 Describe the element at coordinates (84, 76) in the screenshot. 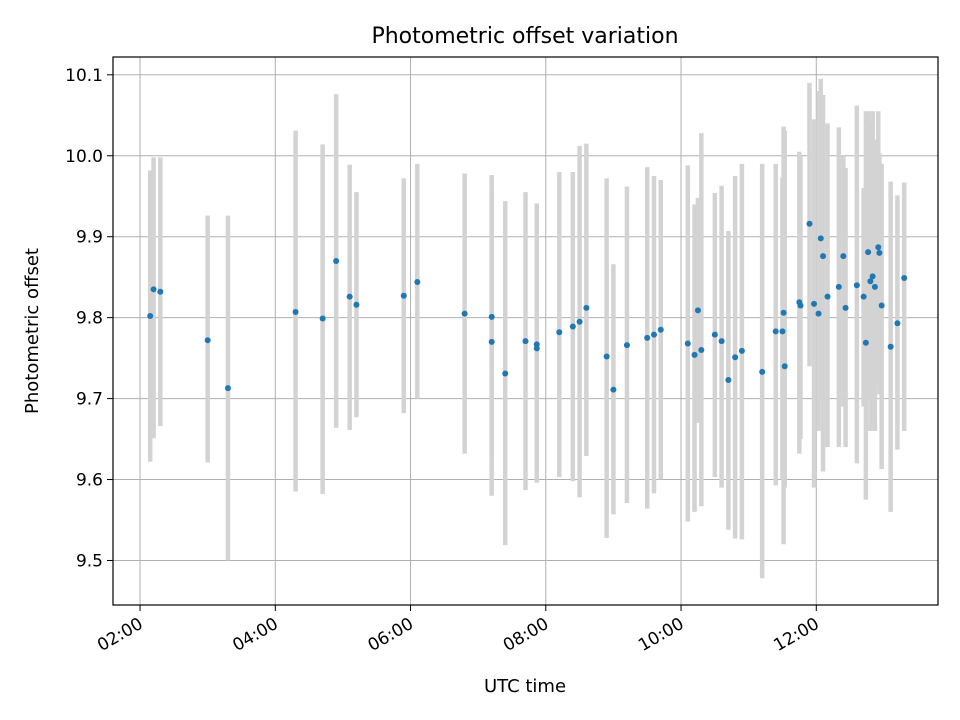

I see `y-tick-label: 10.1` at that location.